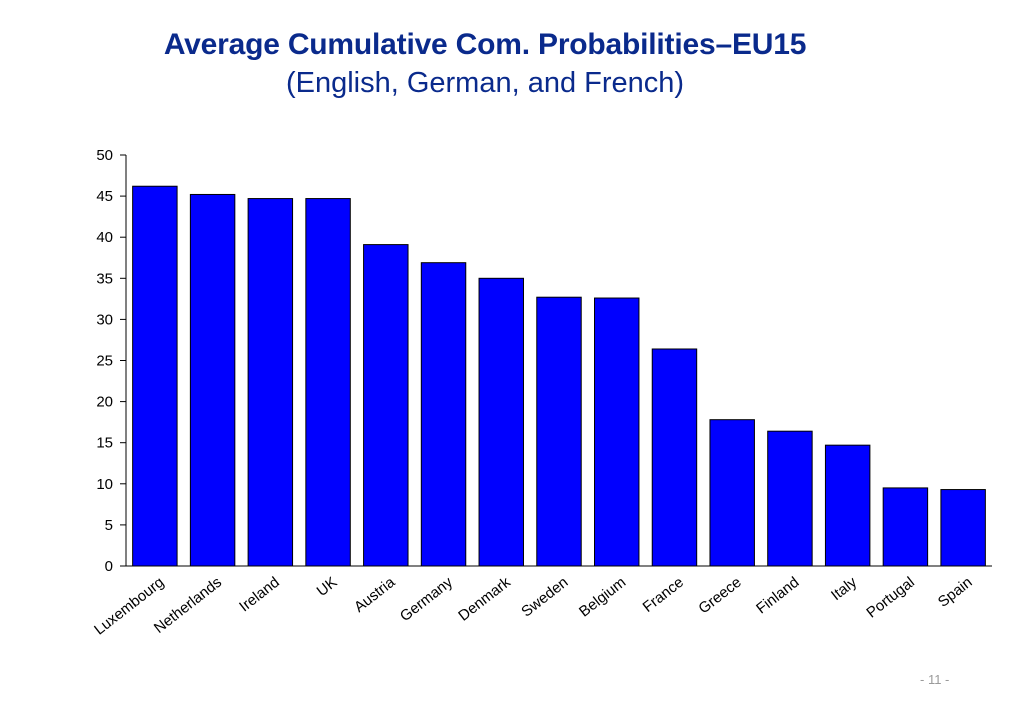 The width and height of the screenshot is (1023, 708). Describe the element at coordinates (617, 432) in the screenshot. I see `bar-belgium` at that location.